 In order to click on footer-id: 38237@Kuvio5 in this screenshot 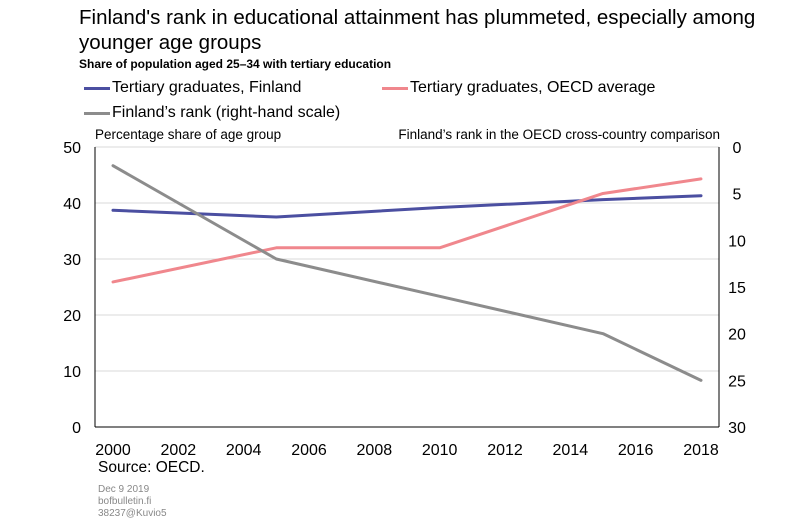, I will do `click(132, 513)`.